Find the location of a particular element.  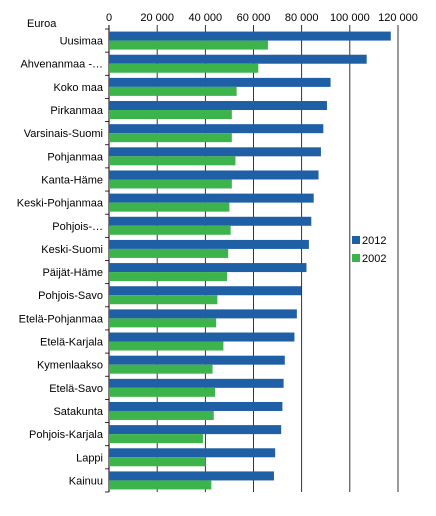

x-tick-label: 0 is located at coordinates (109, 18).